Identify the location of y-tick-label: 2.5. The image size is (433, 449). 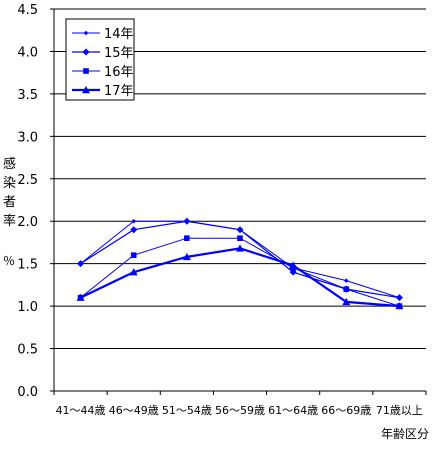
(27, 180).